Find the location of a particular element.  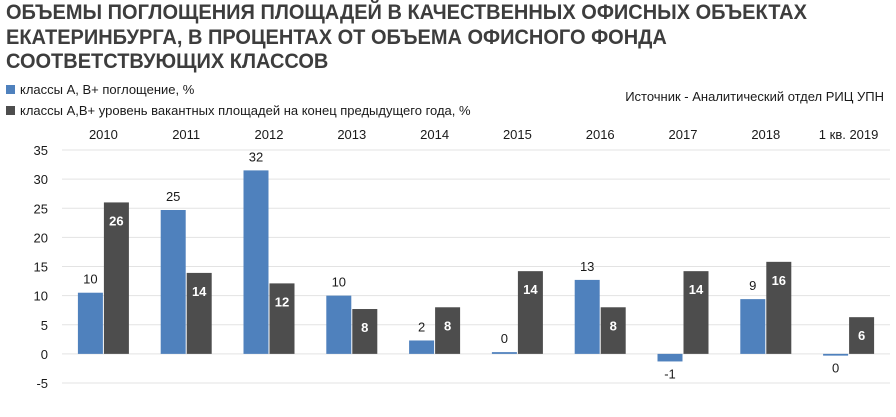

data-label-series-2: 12 is located at coordinates (282, 301).